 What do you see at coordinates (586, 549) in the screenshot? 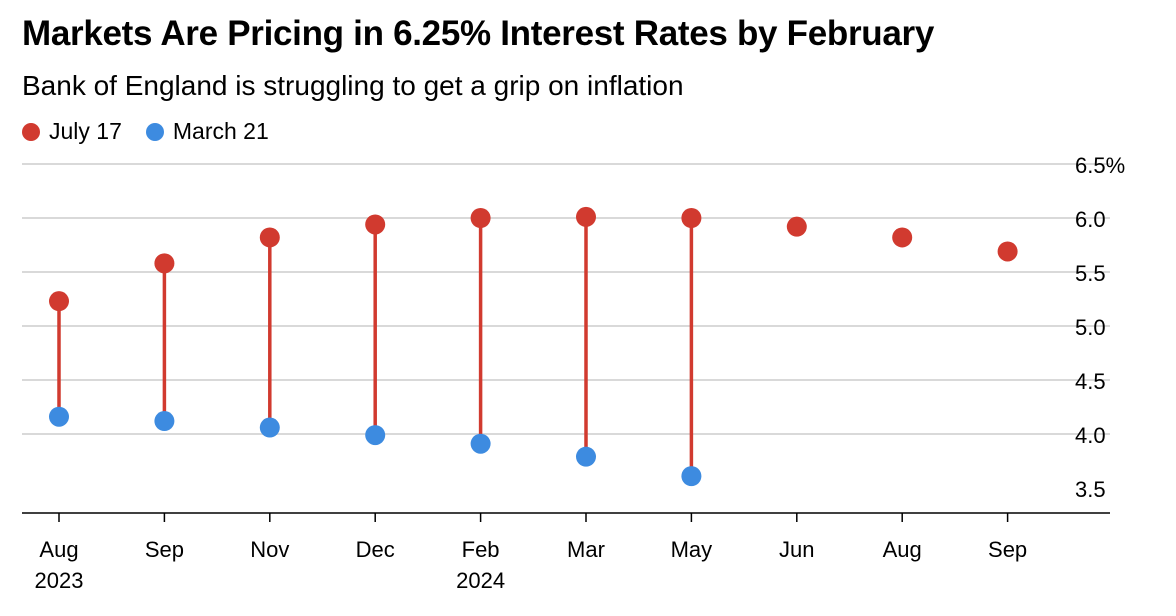
I see `x-tick-label: Mar` at bounding box center [586, 549].